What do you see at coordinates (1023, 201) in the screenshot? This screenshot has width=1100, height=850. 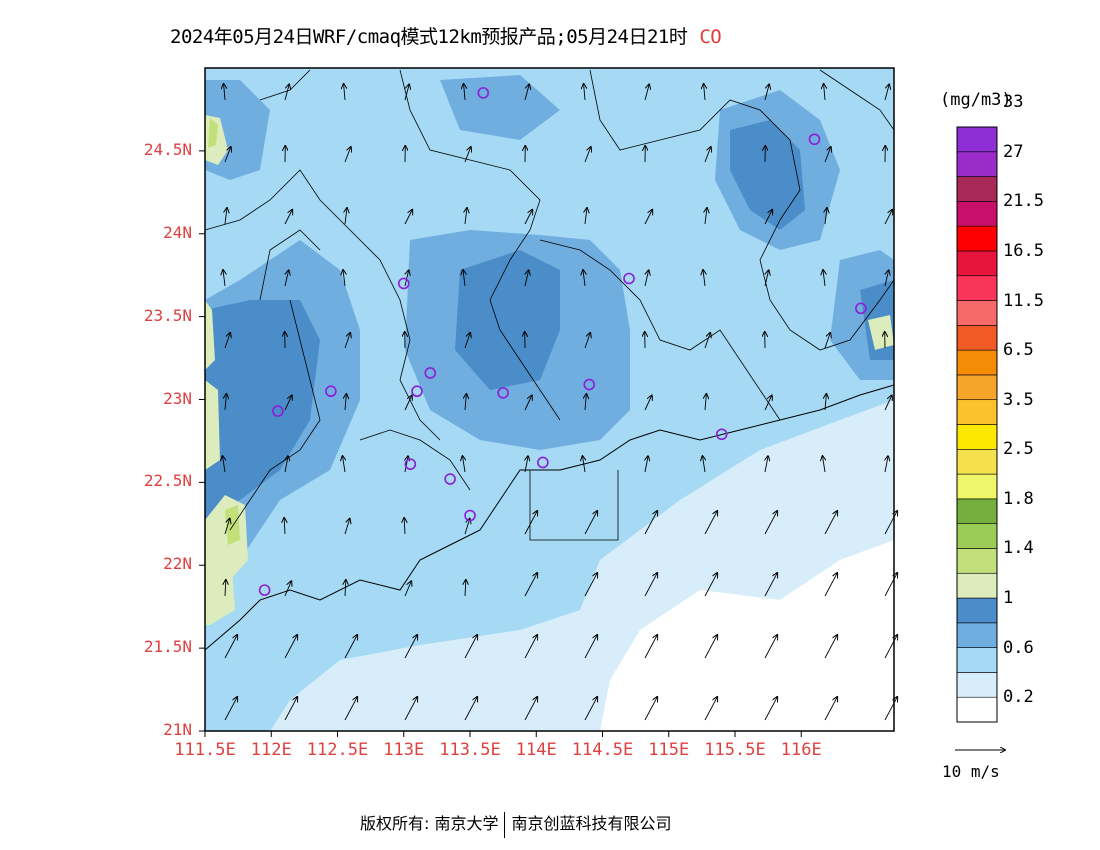 I see `colorbar-tick-label: 21.5` at bounding box center [1023, 201].